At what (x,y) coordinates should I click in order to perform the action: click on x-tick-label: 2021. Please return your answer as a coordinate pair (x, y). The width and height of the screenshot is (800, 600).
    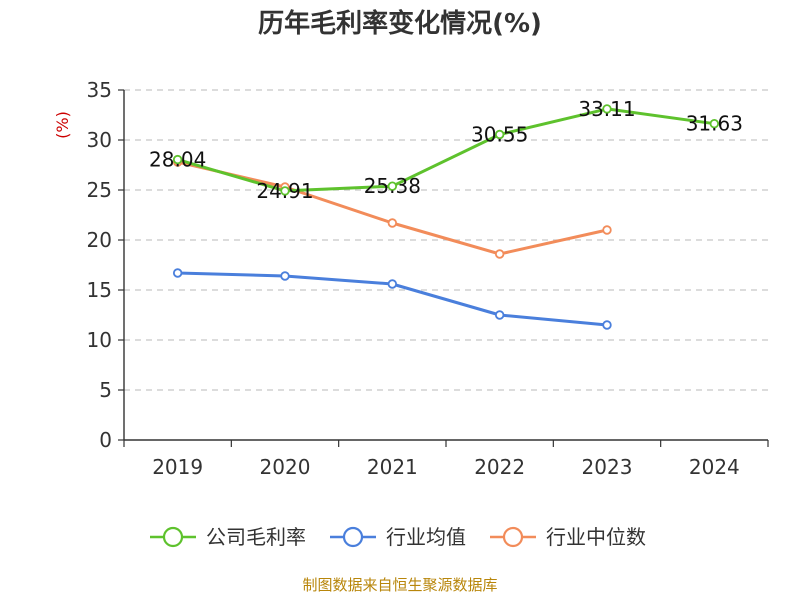
    Looking at the image, I should click on (392, 467).